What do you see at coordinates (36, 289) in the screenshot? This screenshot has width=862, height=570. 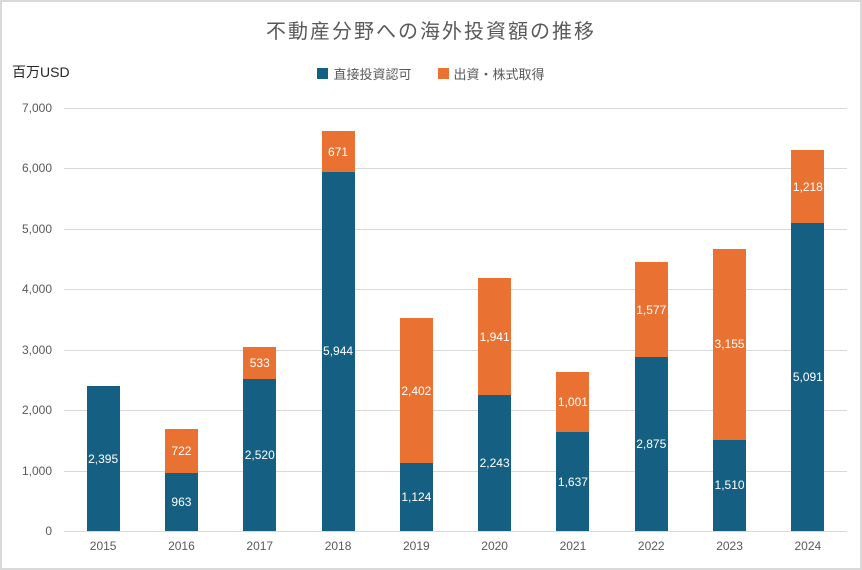 I see `y-axis-tick-label: 4,000` at bounding box center [36, 289].